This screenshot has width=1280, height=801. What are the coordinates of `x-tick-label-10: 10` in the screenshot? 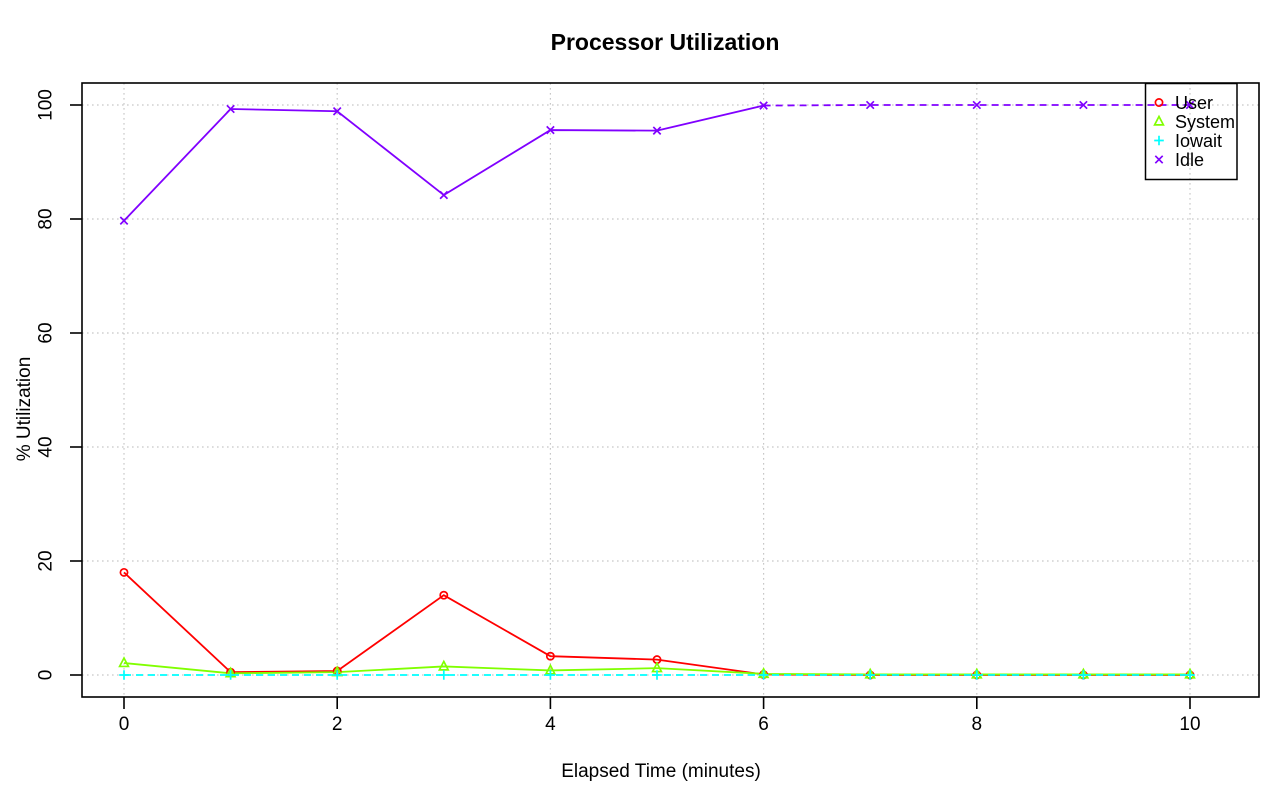 It's located at (1189, 724).